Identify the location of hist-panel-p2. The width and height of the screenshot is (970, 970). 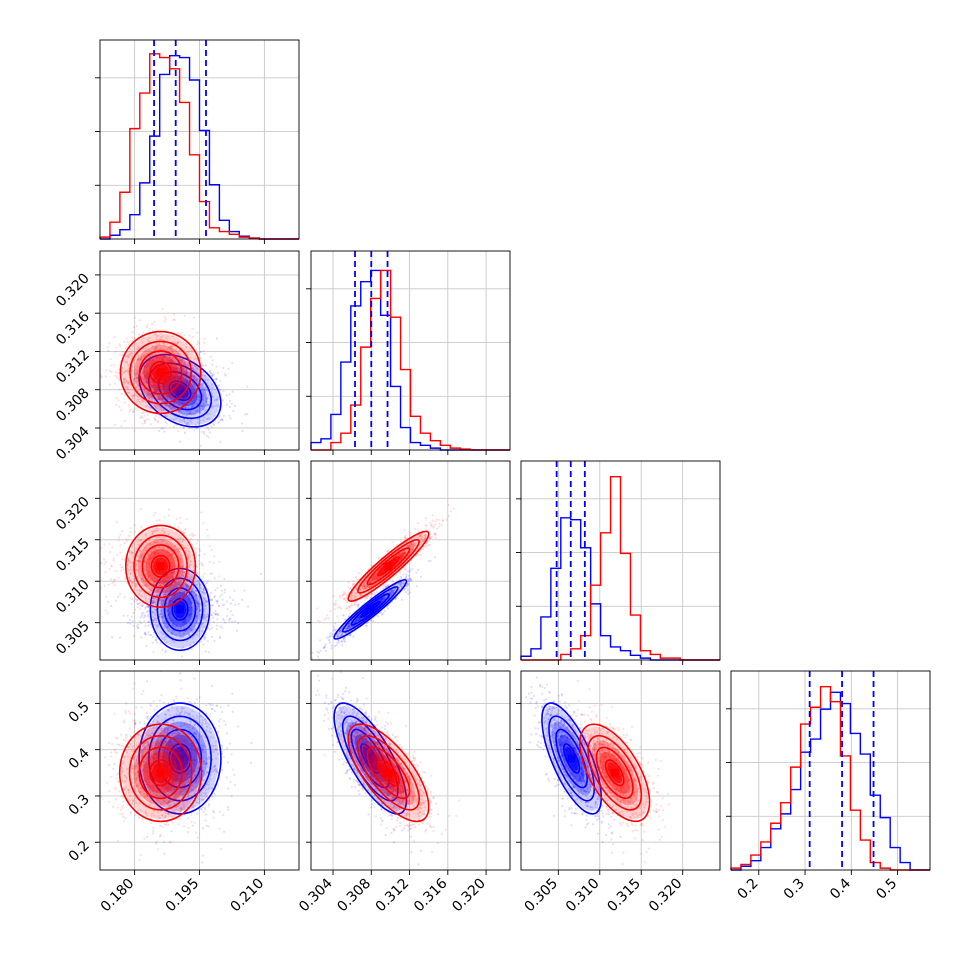
(410, 350).